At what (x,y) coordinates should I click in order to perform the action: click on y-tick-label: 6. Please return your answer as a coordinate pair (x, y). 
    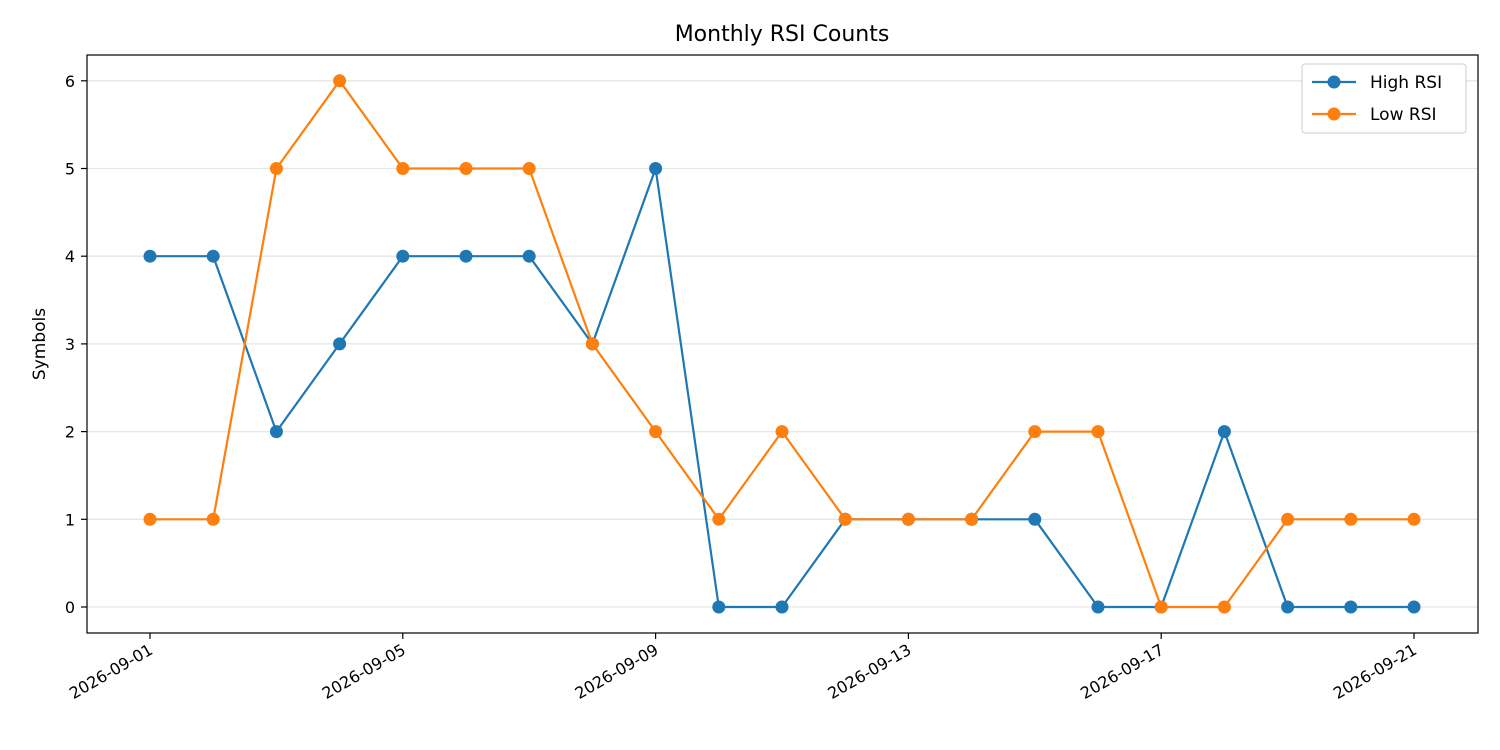
    Looking at the image, I should click on (70, 81).